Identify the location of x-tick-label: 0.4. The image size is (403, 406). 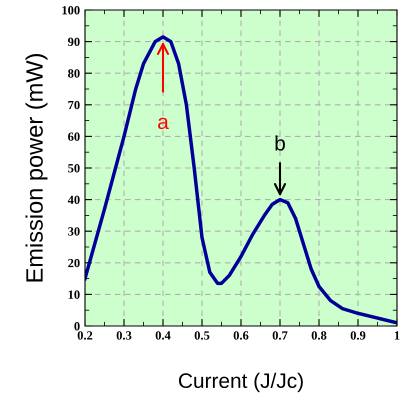
(163, 335).